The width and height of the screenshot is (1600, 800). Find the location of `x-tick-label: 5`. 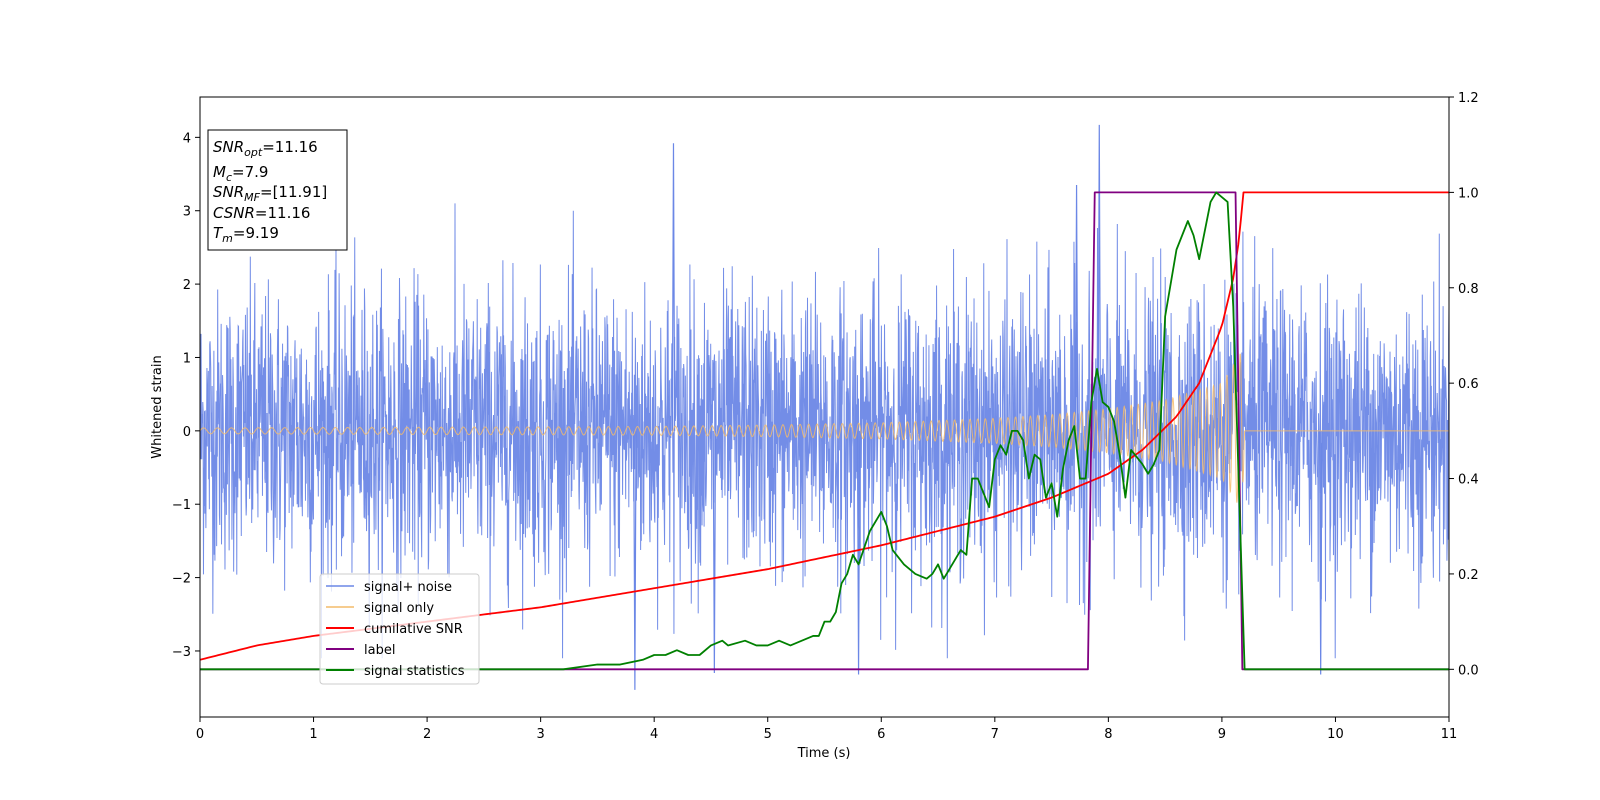

x-tick-label: 5 is located at coordinates (768, 734).